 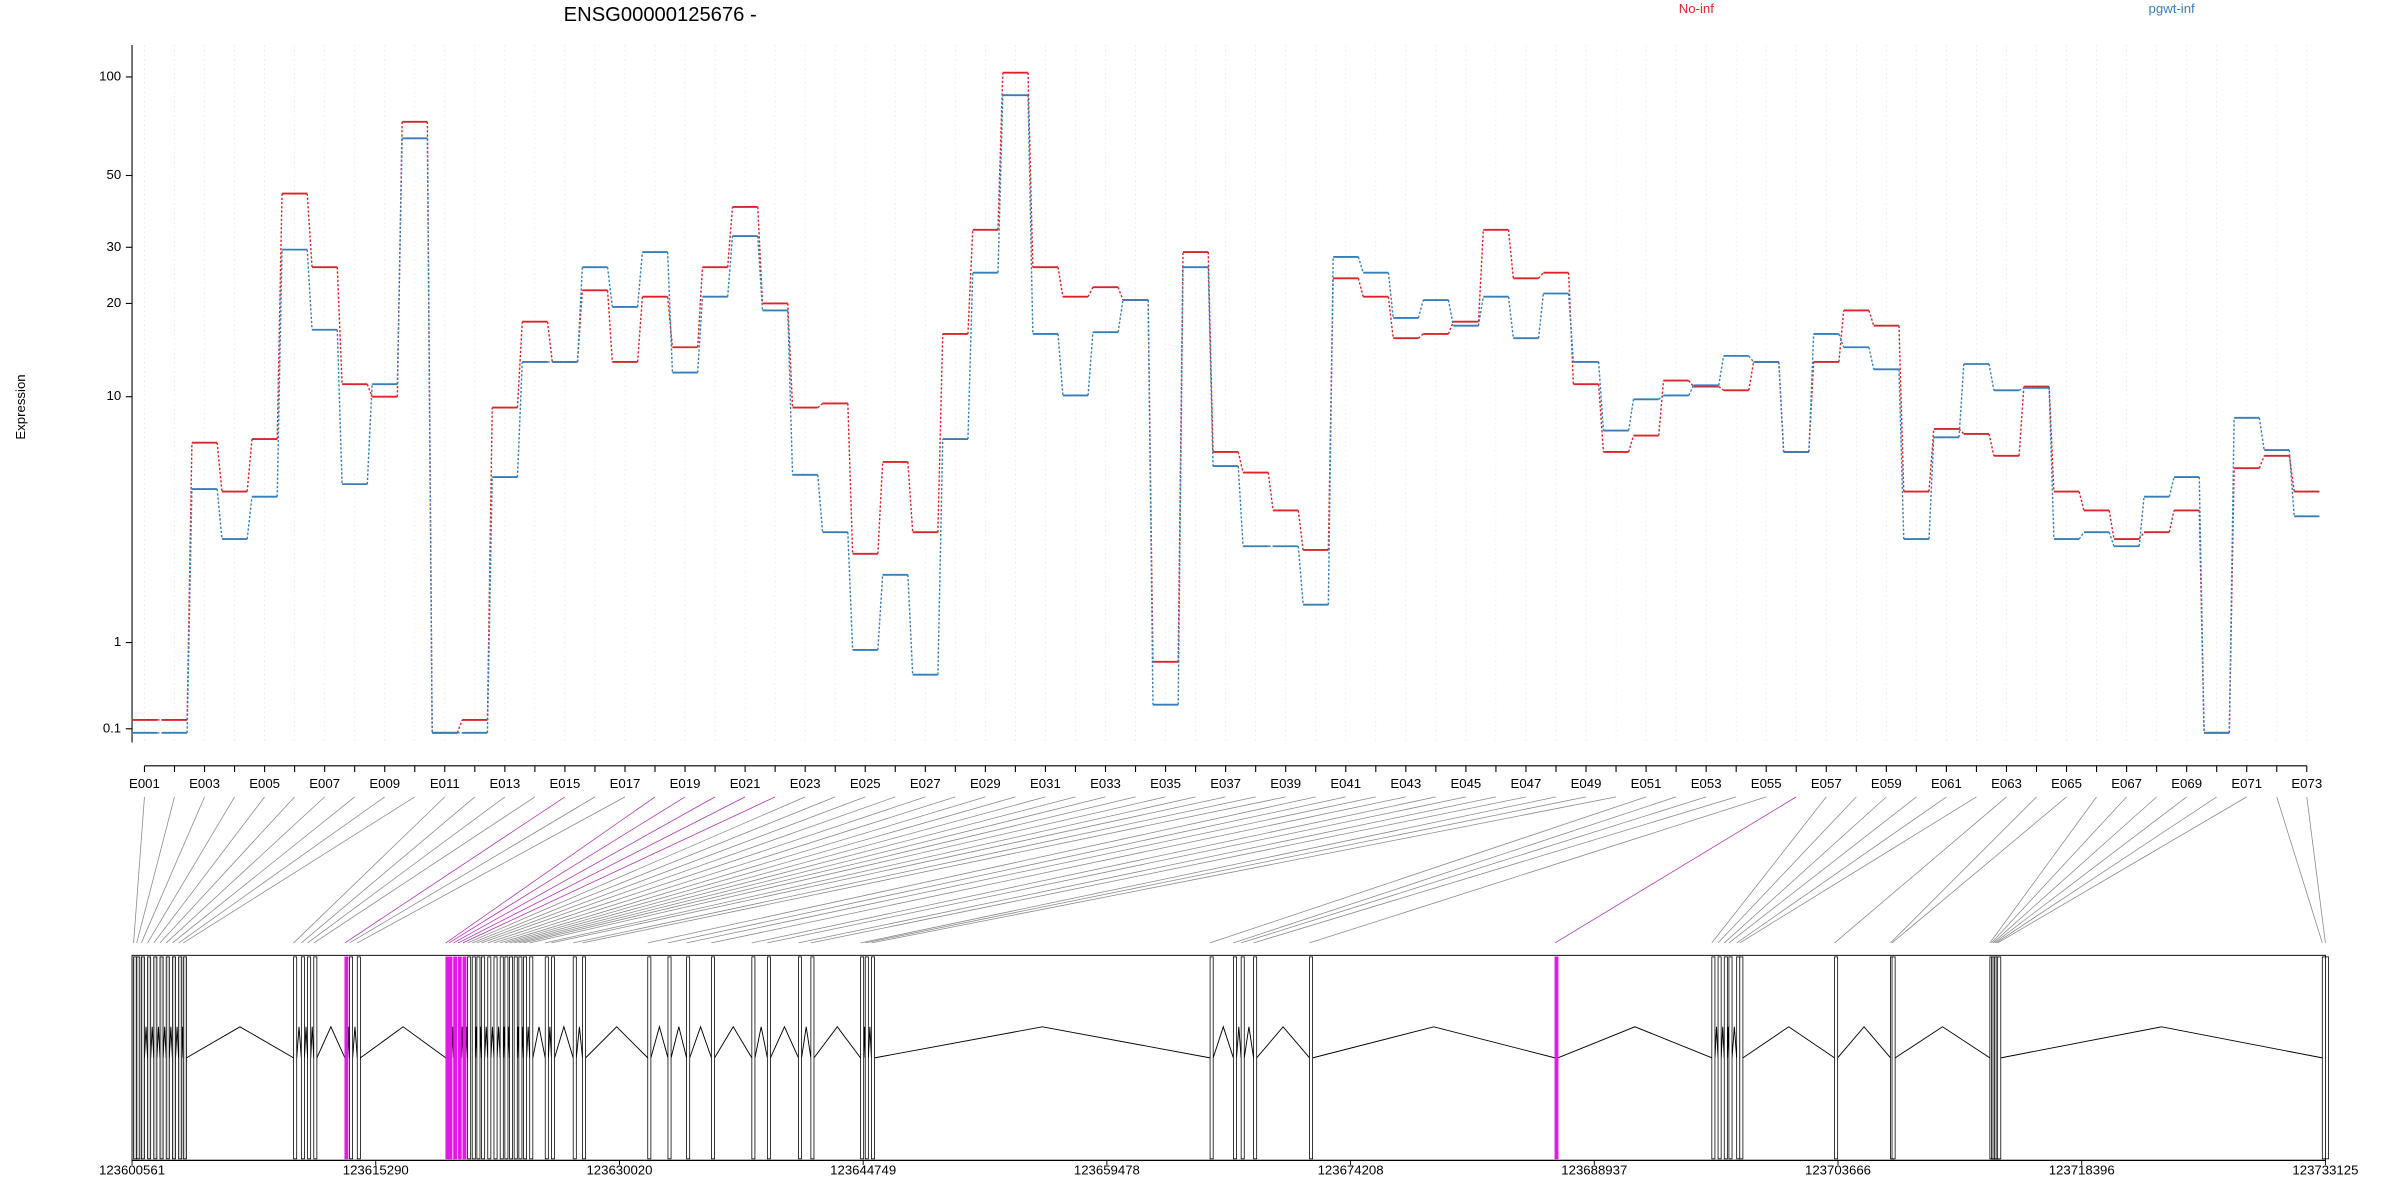 I want to click on x-tick-label: E013, so click(x=504, y=783).